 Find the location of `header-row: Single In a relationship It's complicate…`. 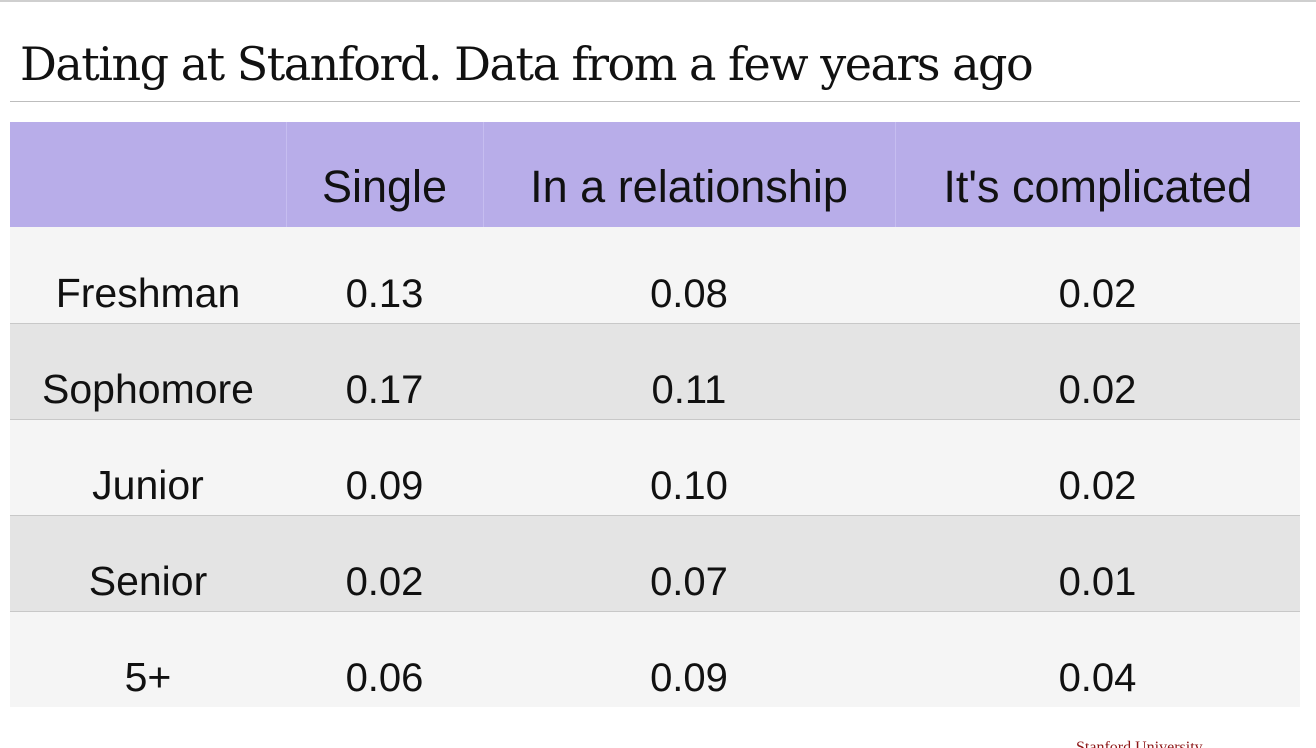

header-row: Single In a relationship It's complicate… is located at coordinates (655, 174).